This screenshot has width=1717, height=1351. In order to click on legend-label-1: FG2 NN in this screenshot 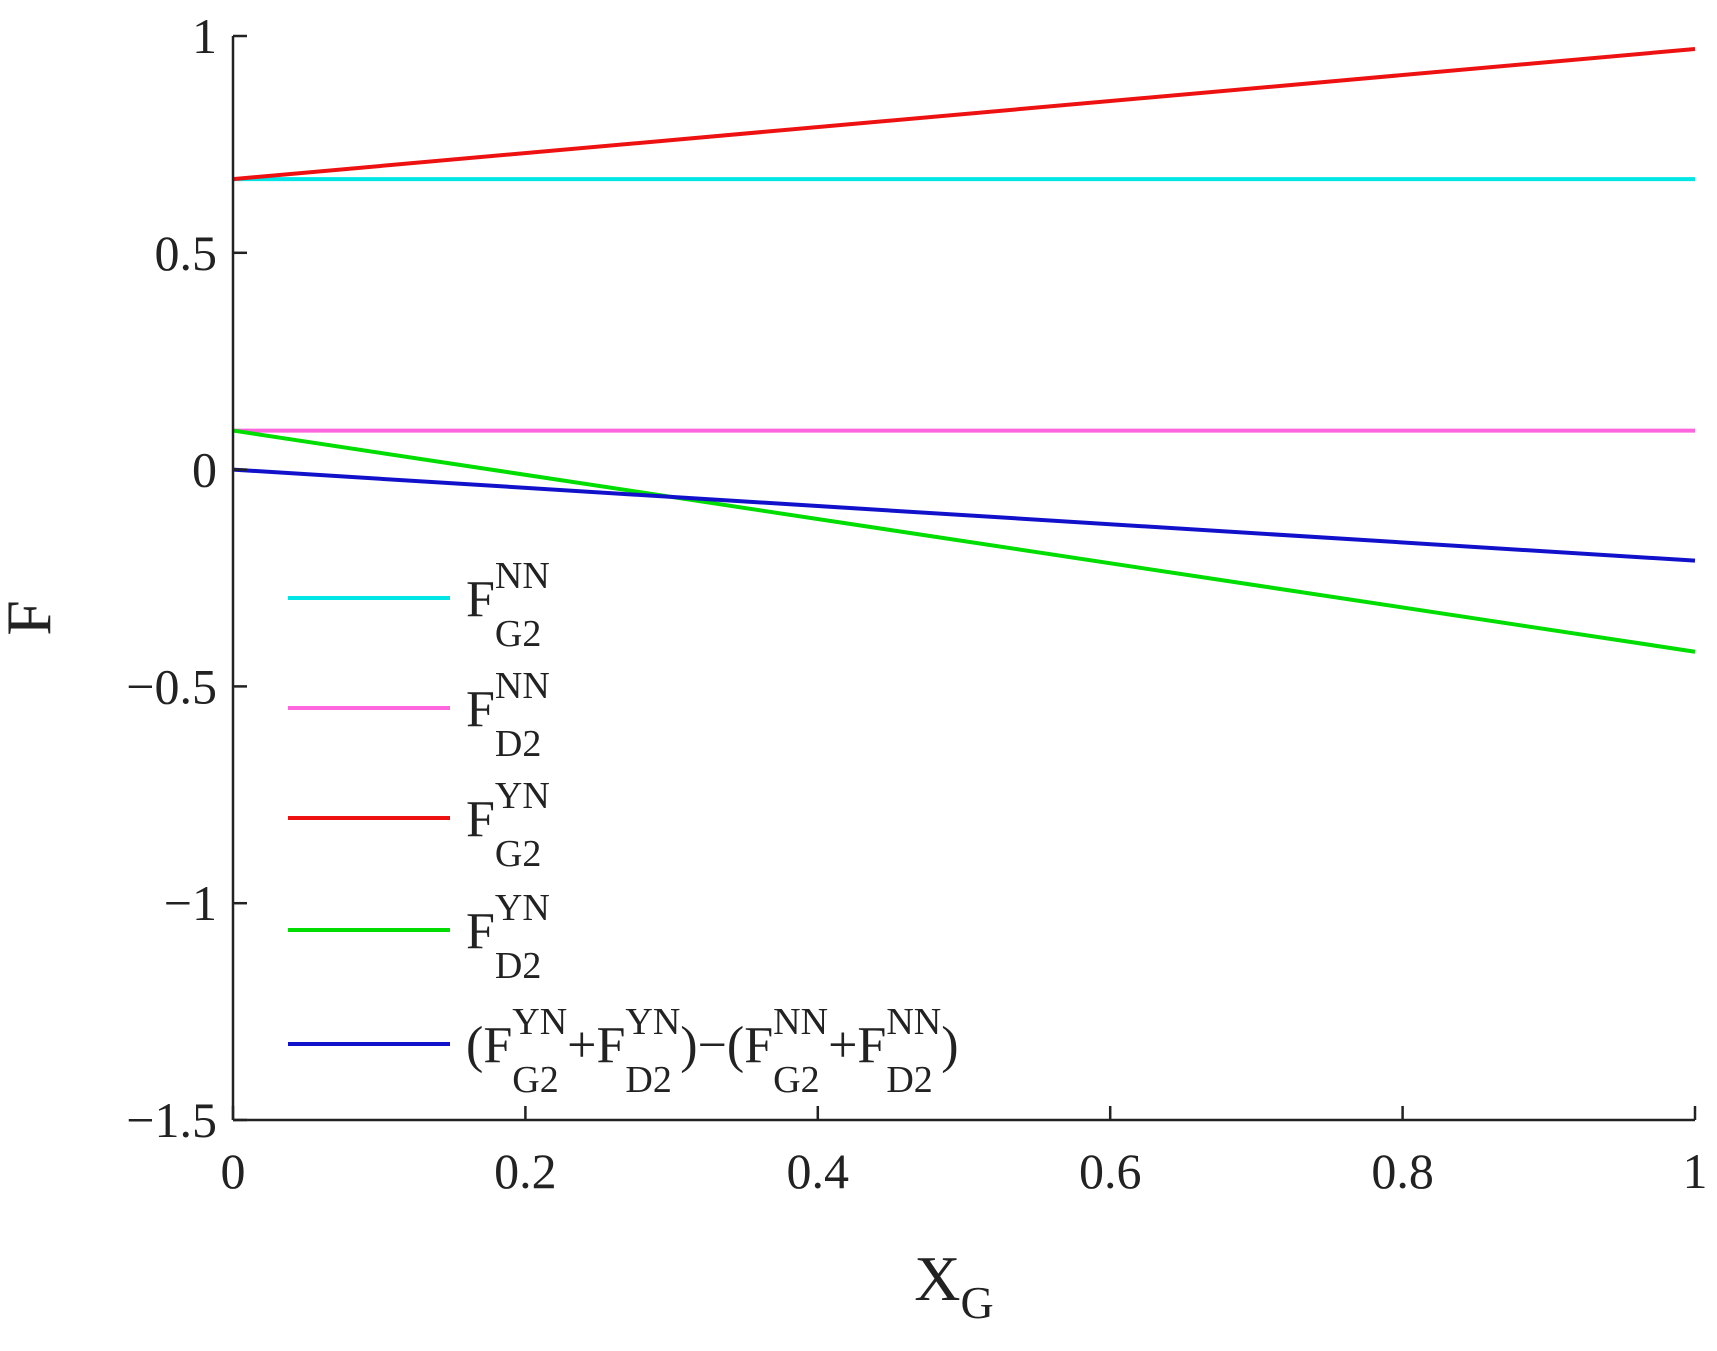, I will do `click(508, 605)`.